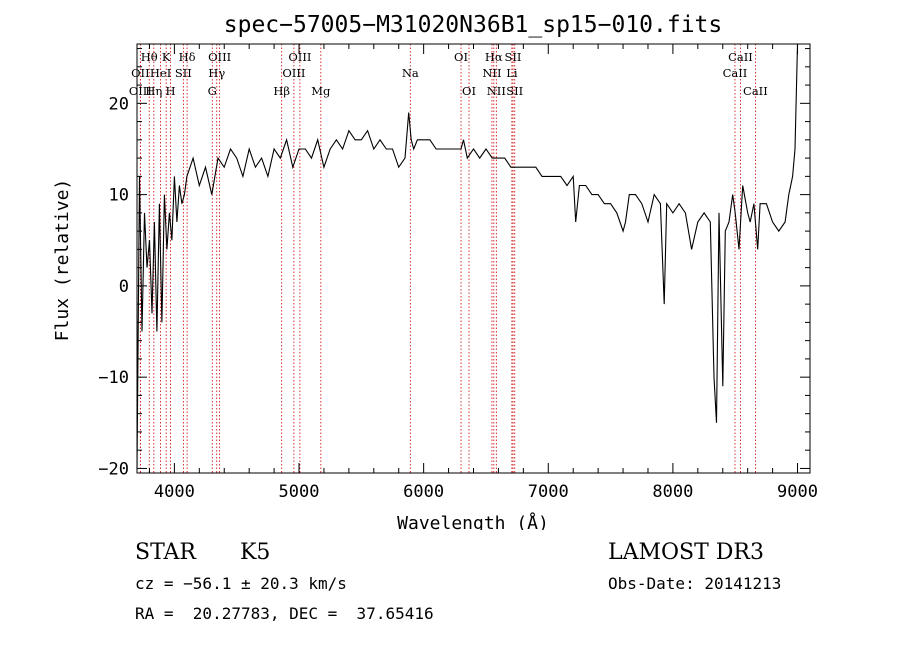 This screenshot has height=649, width=900. I want to click on coordinates-readout: RA = 20.27783, DEC = 37.65416, so click(284, 613).